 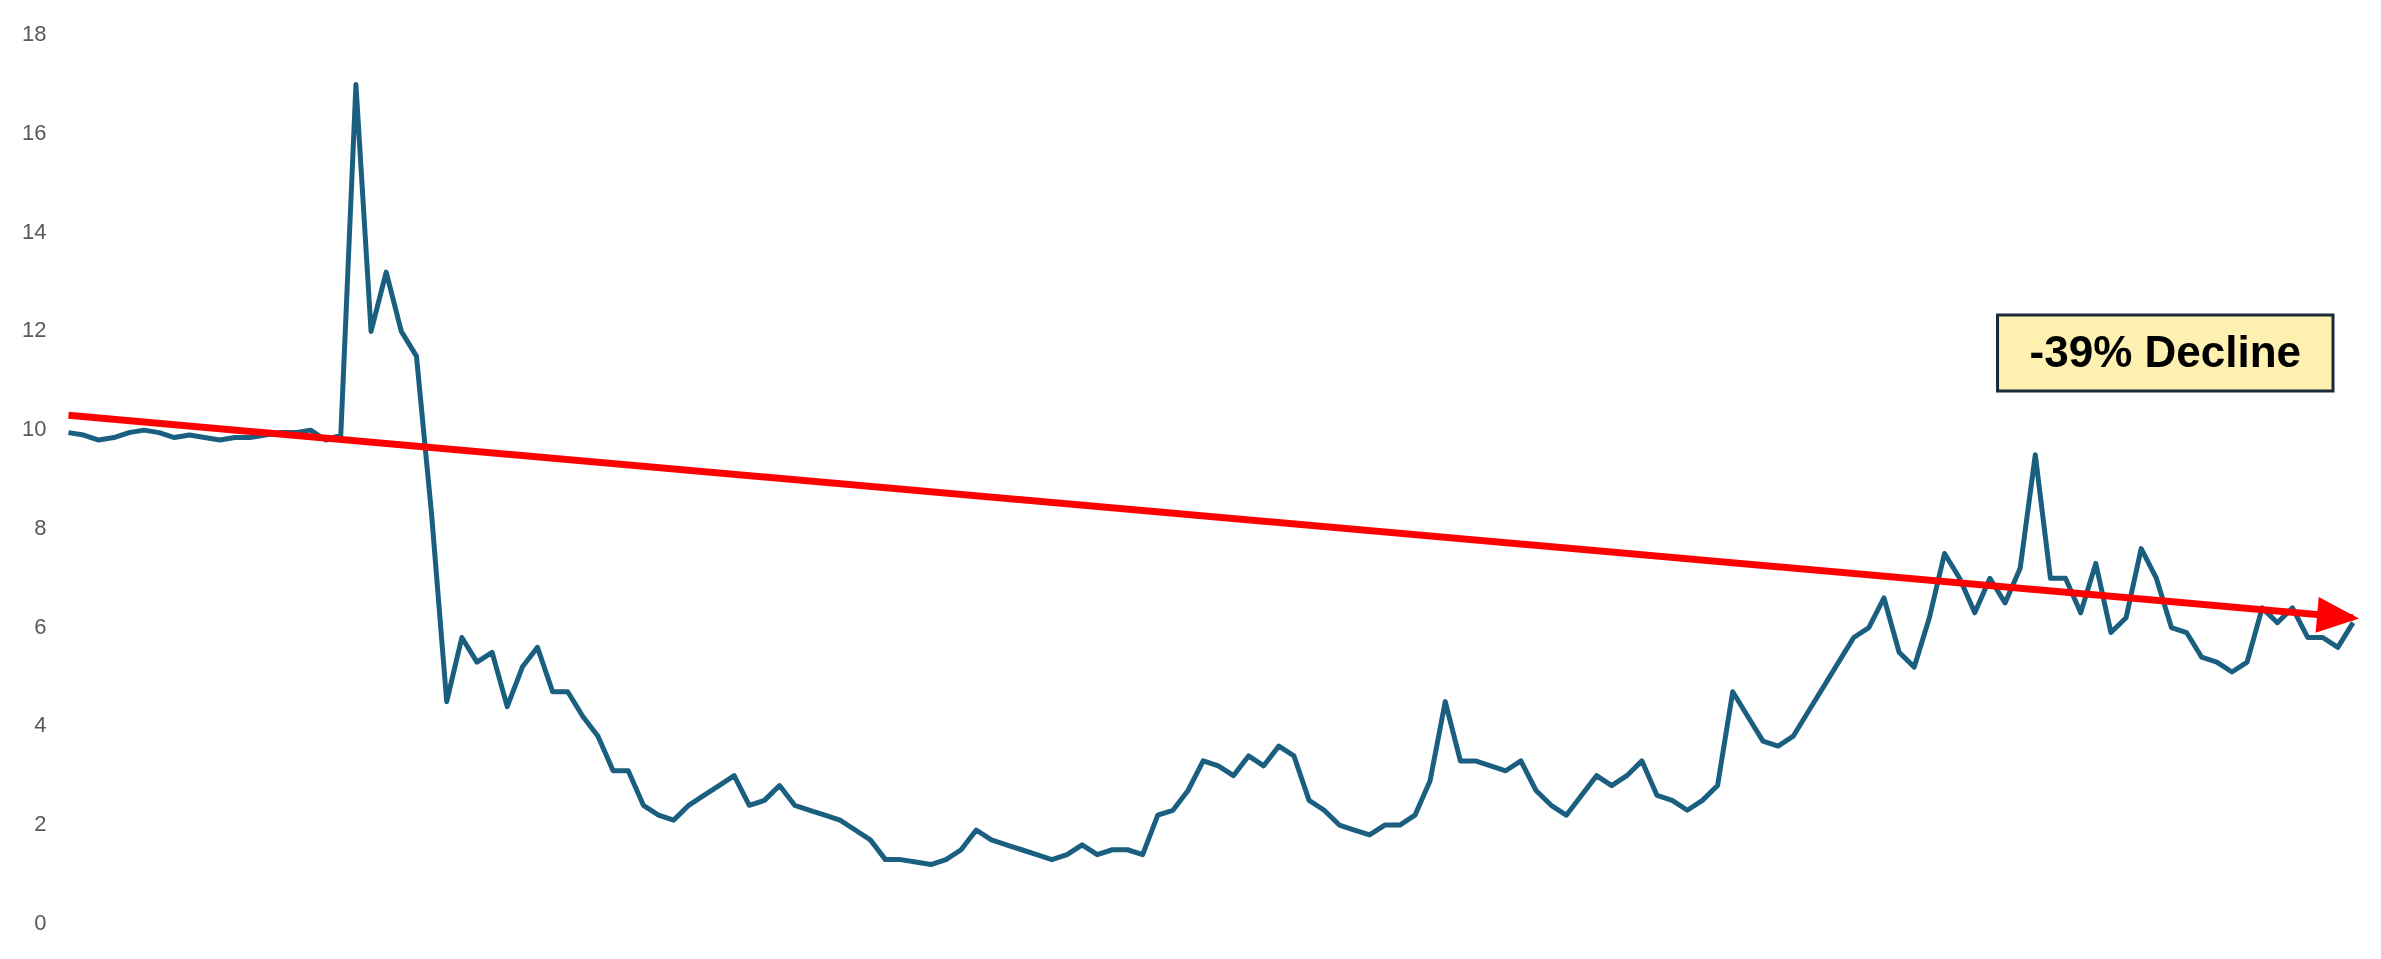 I want to click on y-tick-label: 2, so click(x=40, y=824).